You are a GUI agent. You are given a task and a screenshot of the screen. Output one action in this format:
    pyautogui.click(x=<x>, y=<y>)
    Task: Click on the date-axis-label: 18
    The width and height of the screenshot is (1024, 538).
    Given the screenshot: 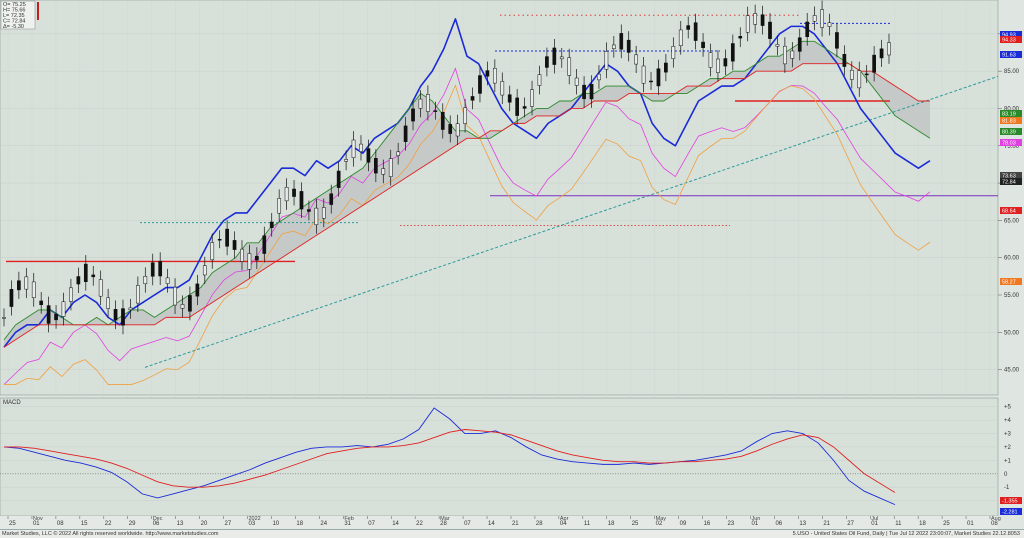 What is the action you would take?
    pyautogui.click(x=922, y=524)
    